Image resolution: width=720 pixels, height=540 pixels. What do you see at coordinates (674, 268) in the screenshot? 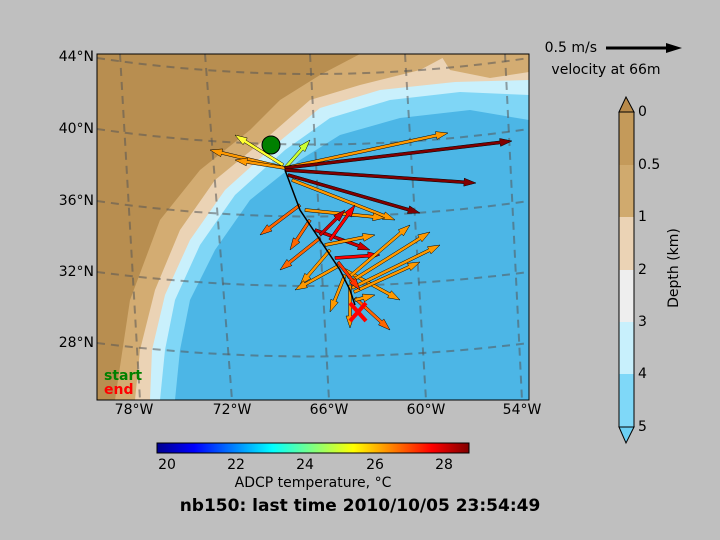
I see `colorbar-label: Depth (km)` at bounding box center [674, 268].